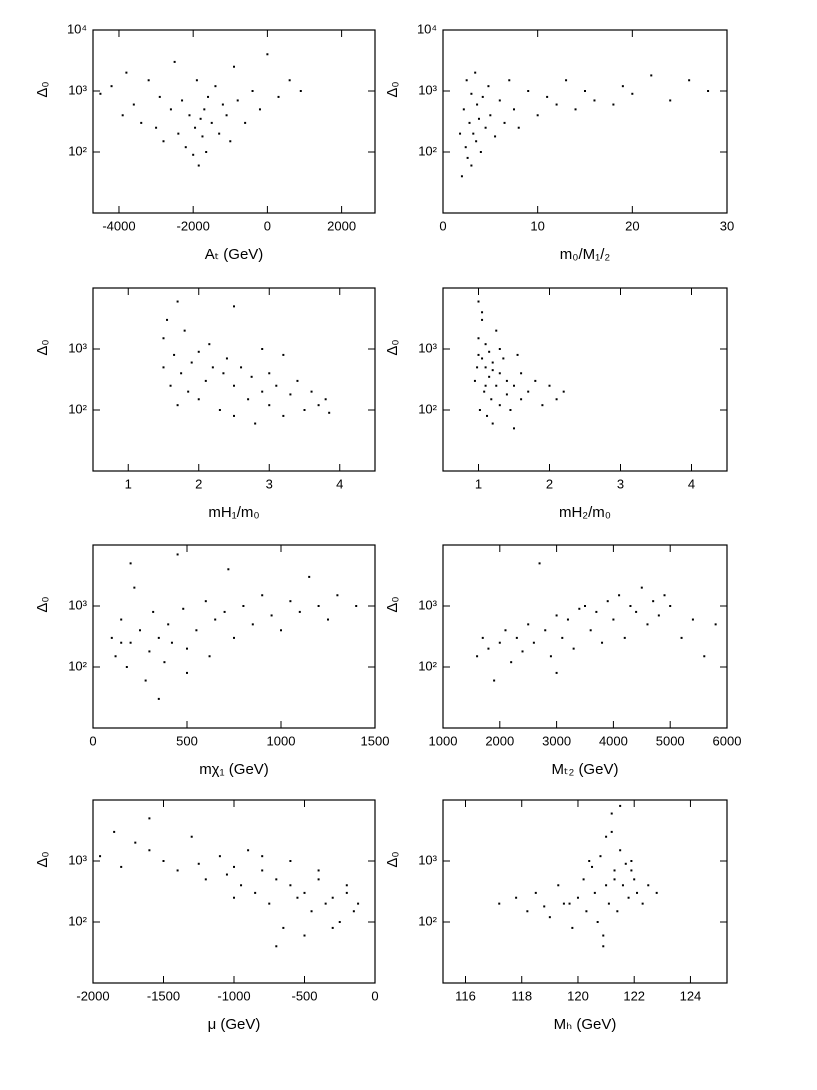  I want to click on y-tick-label: 10³, so click(427, 859).